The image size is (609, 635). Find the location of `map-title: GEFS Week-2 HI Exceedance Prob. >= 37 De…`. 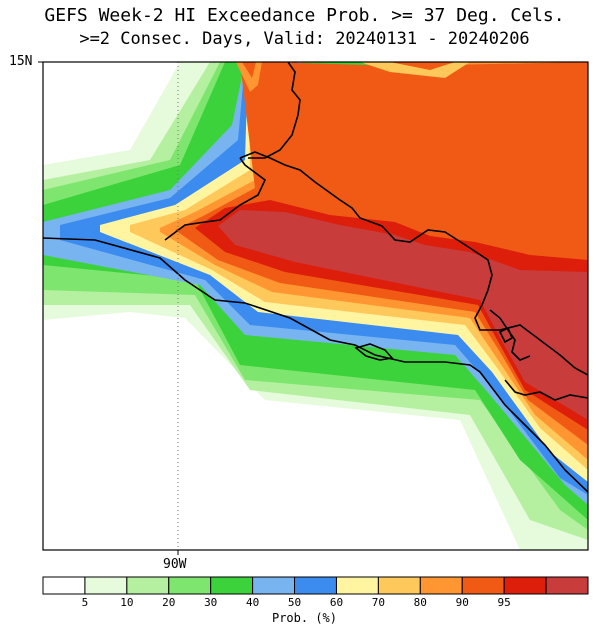

map-title: GEFS Week-2 HI Exceedance Prob. >= 37 De… is located at coordinates (304, 15).